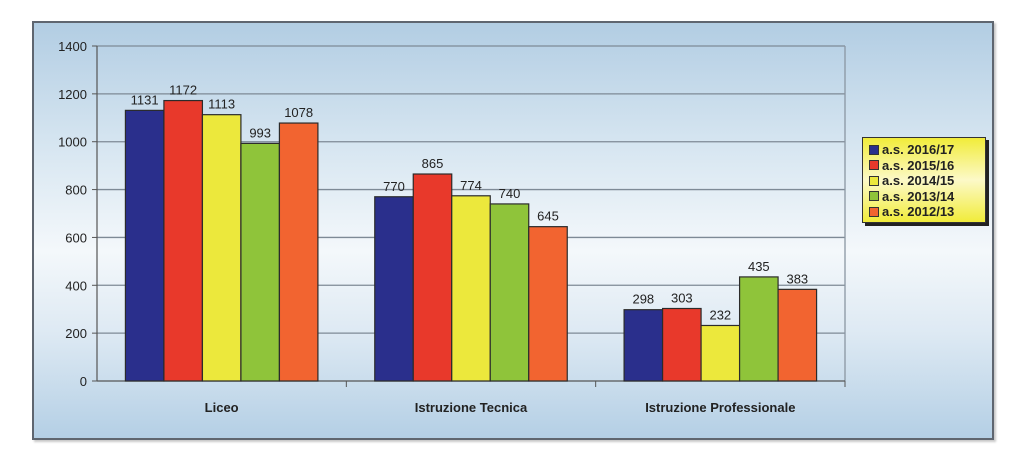  What do you see at coordinates (918, 165) in the screenshot?
I see `legend-label: a.s. 2015/16` at bounding box center [918, 165].